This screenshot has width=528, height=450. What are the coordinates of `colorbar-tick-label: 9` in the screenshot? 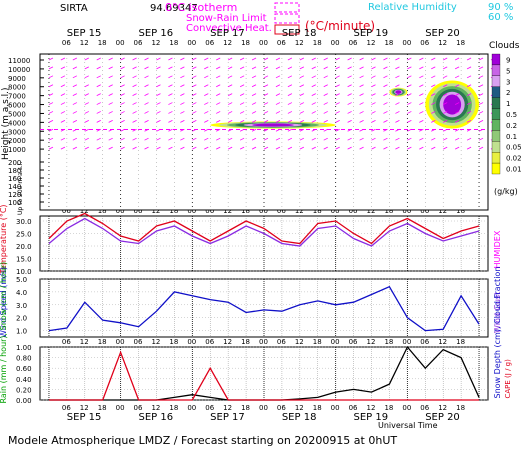 It's located at (508, 60).